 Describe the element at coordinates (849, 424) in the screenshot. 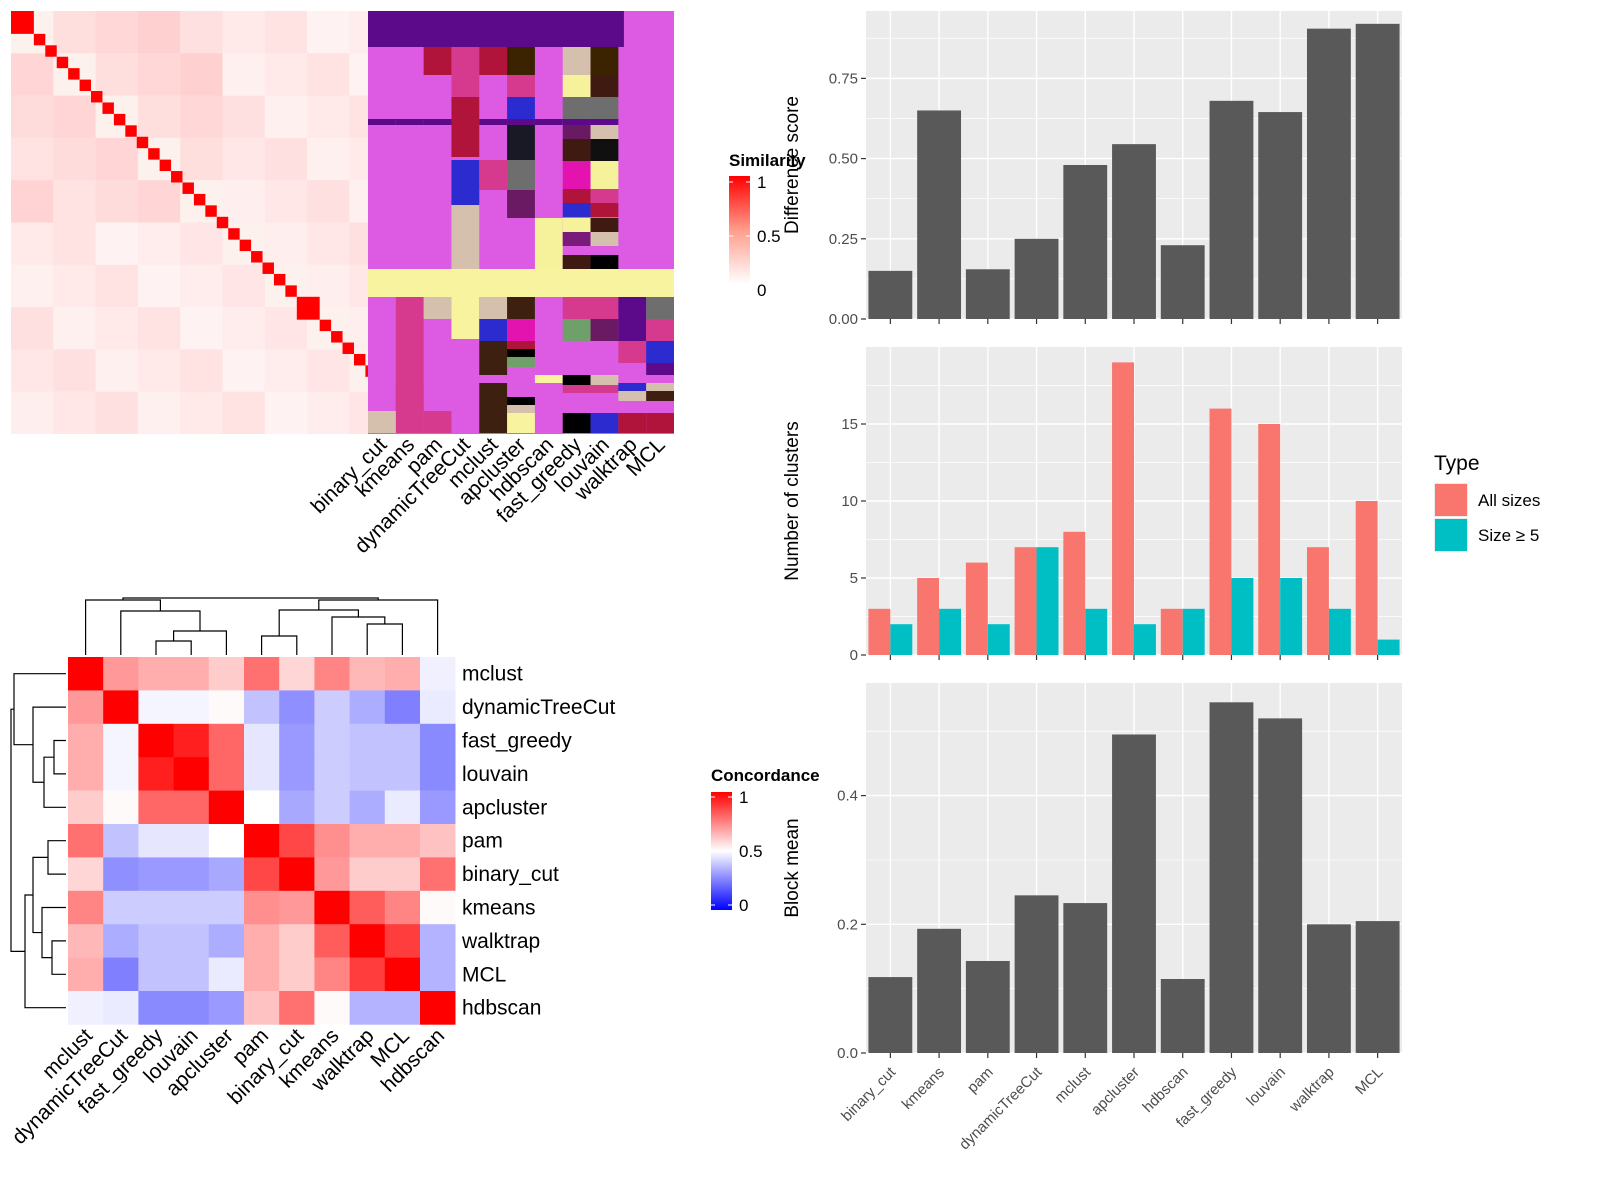

I see `y-tick-label: 15` at that location.